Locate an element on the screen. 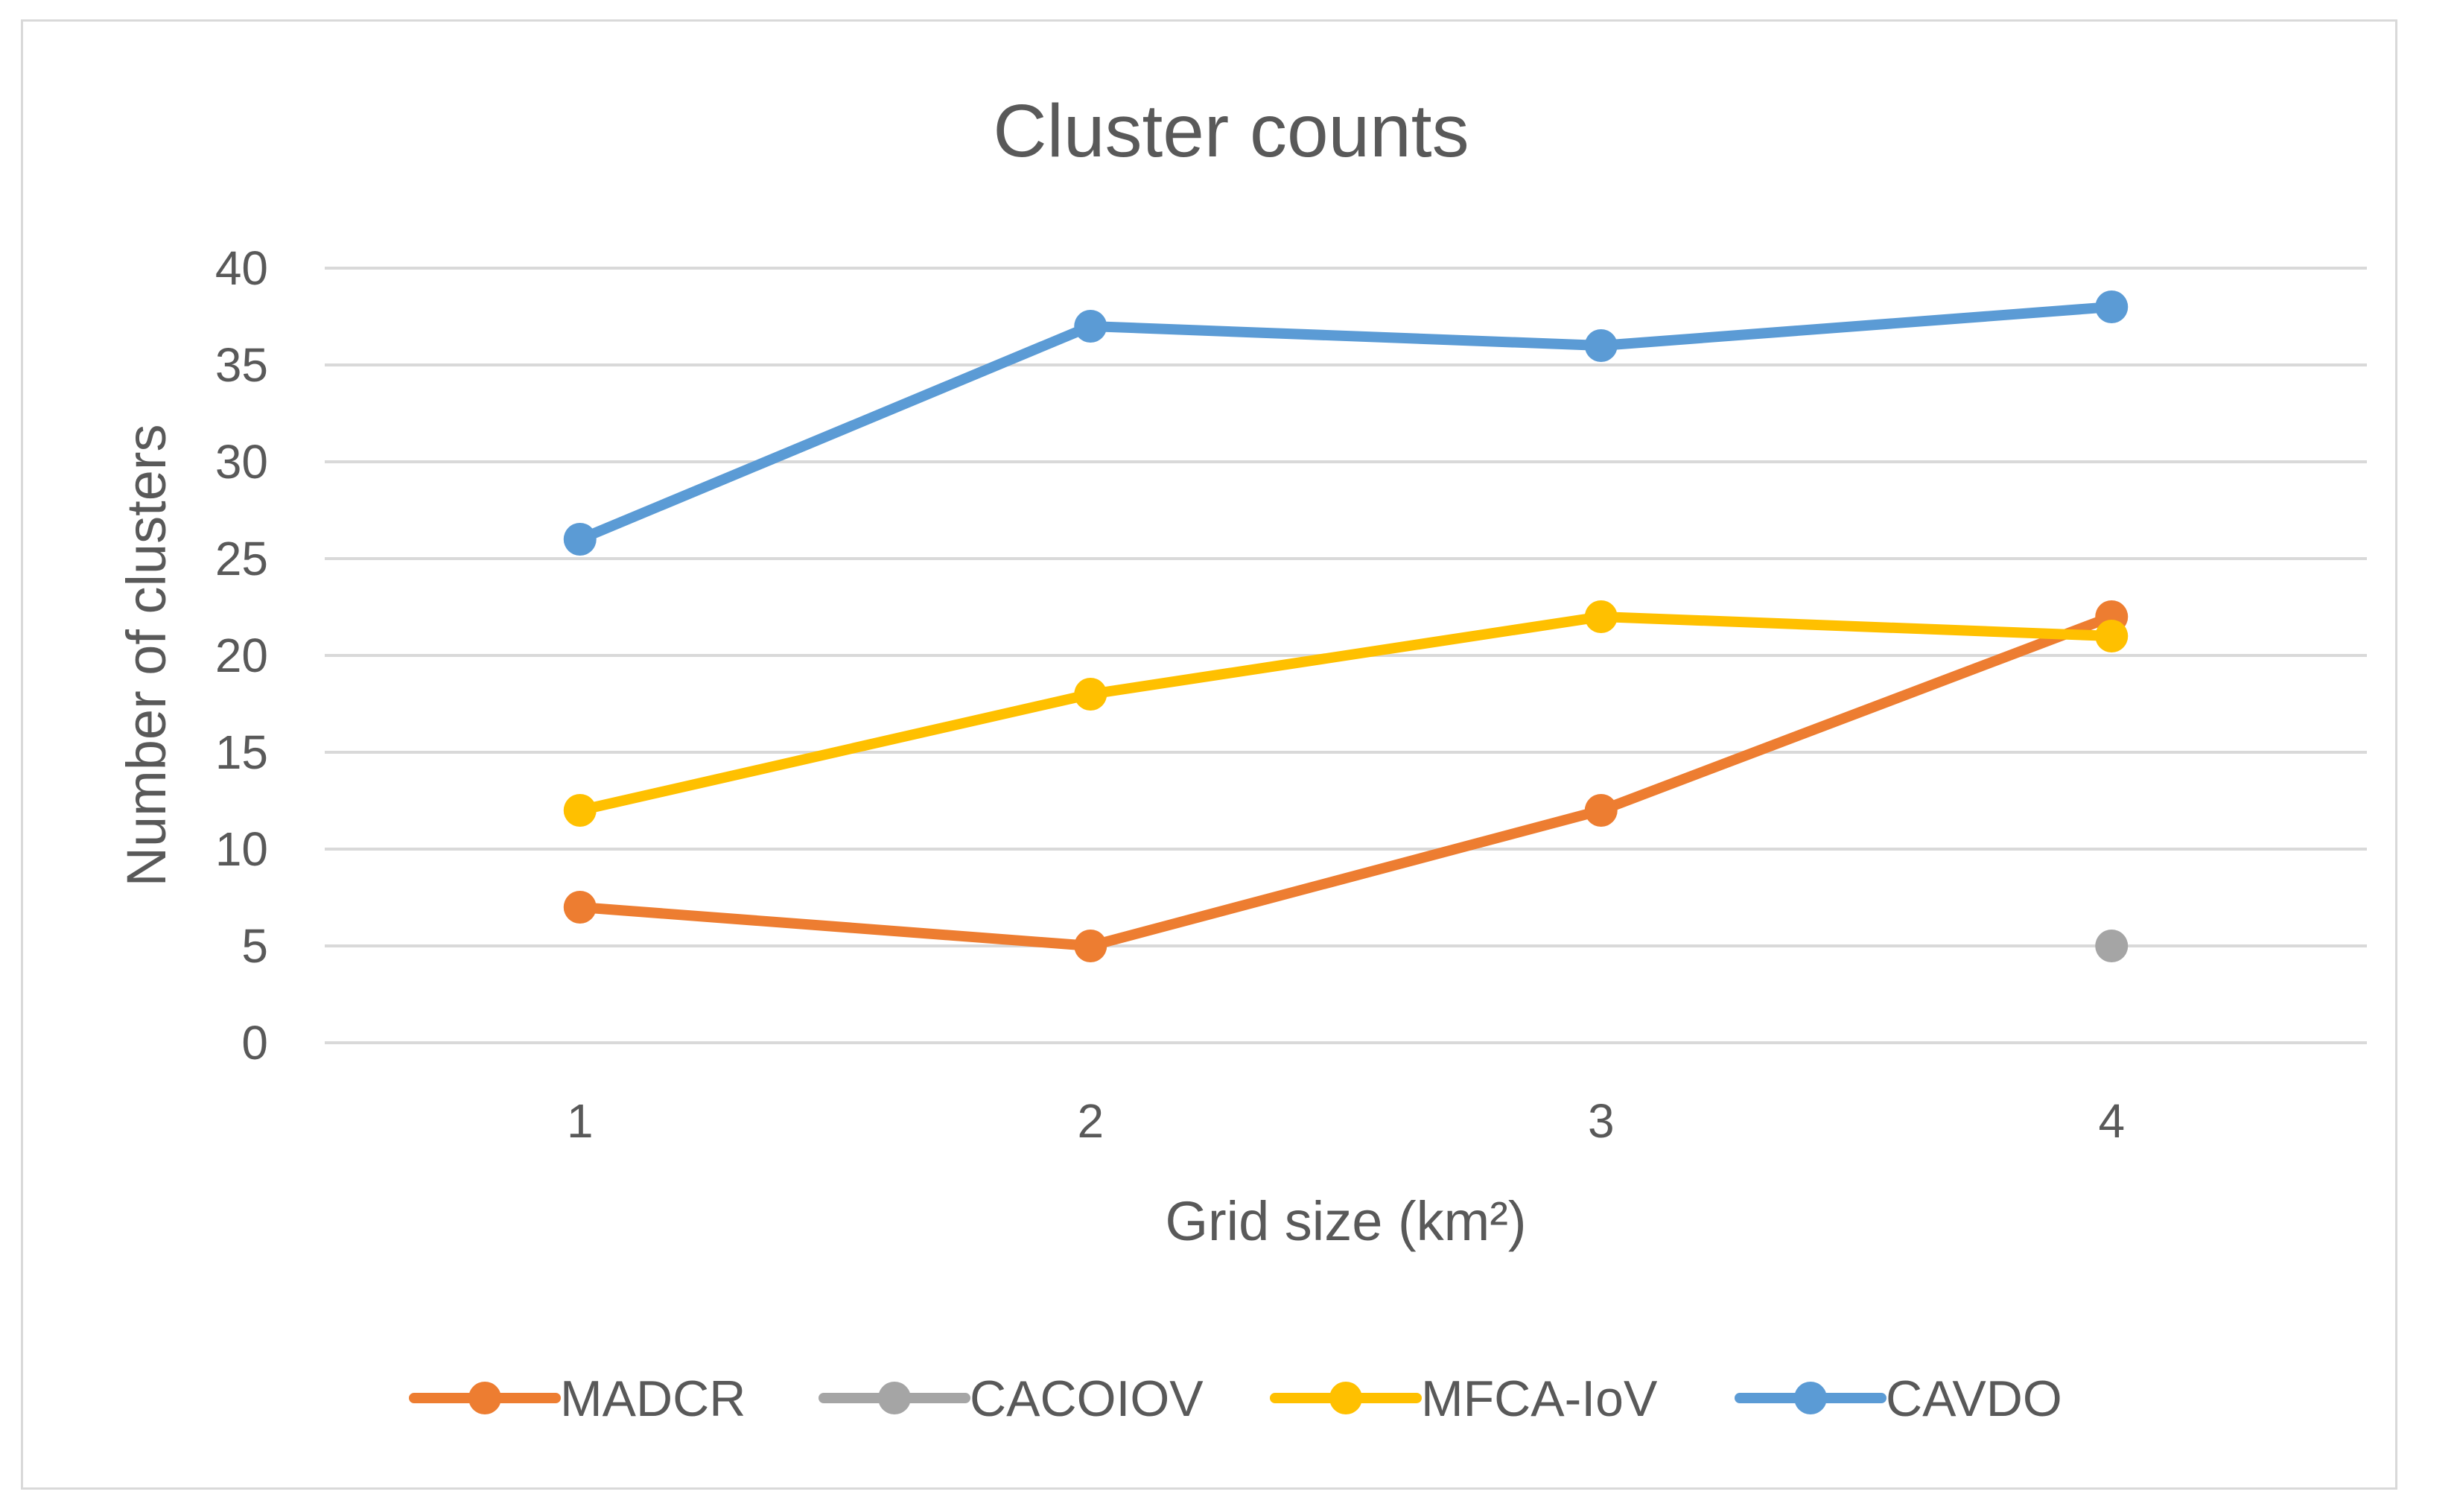  series-line-madcr is located at coordinates (1345, 781).